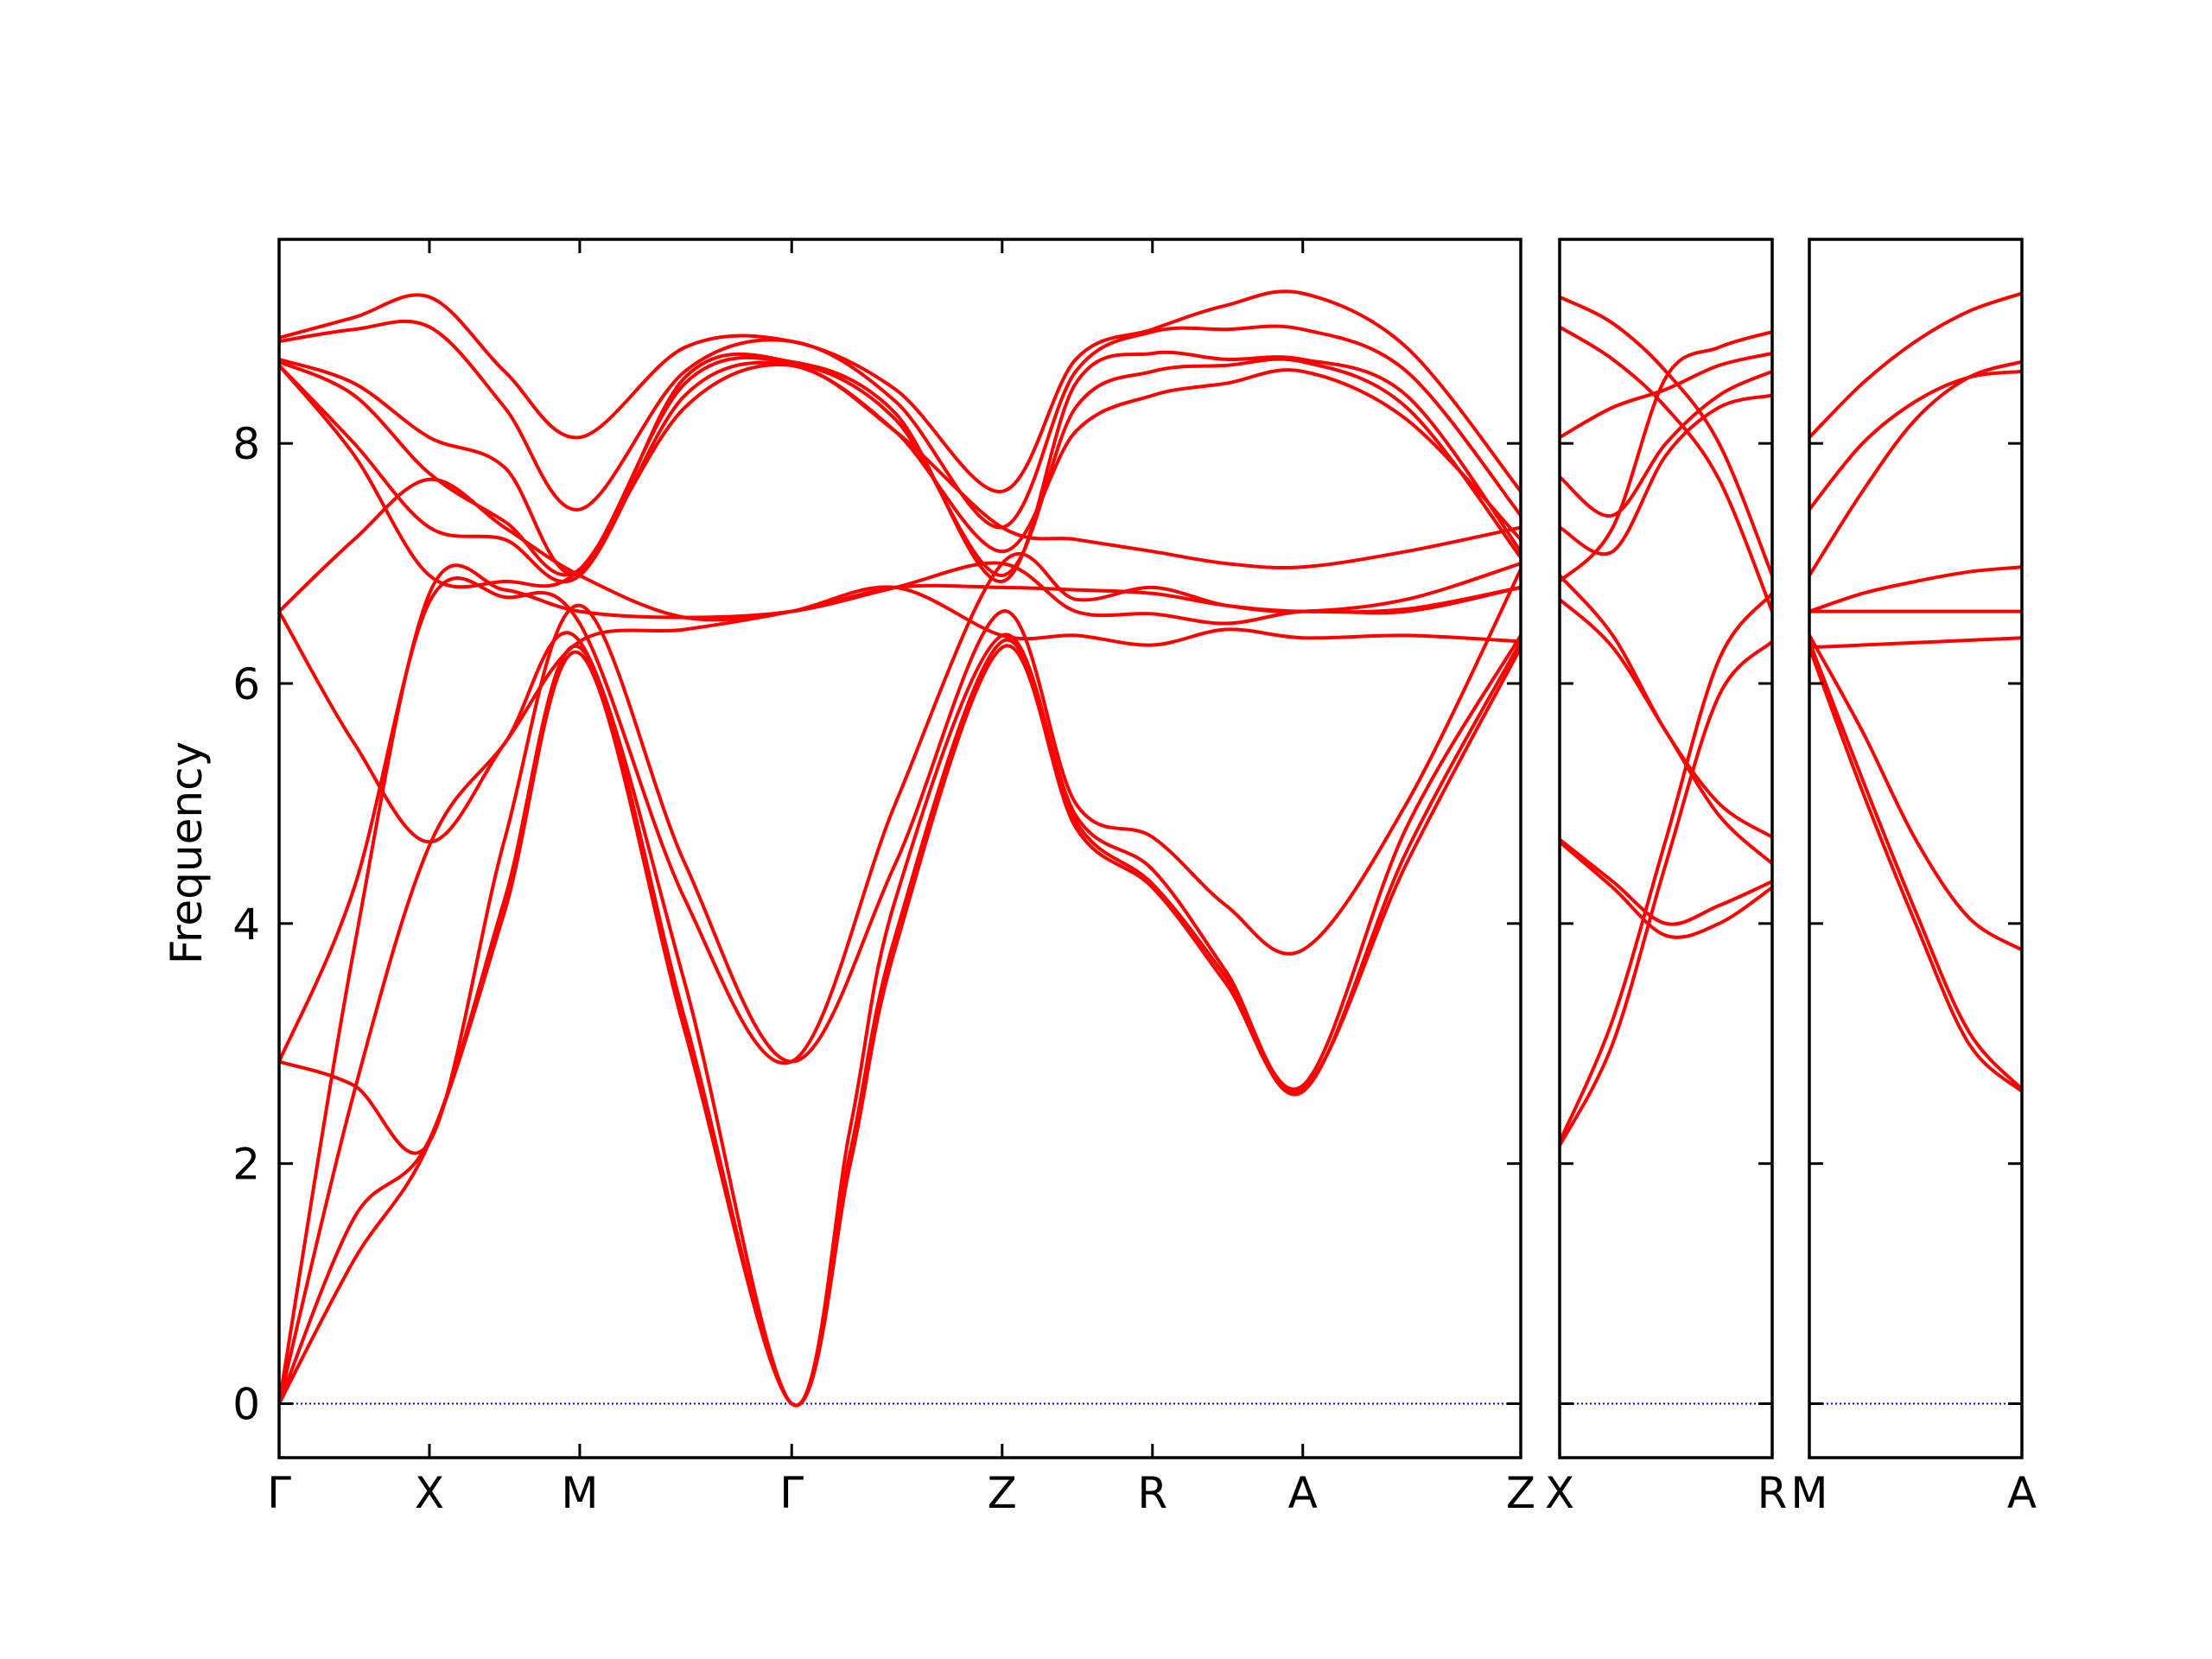 This screenshot has width=2212, height=1659. What do you see at coordinates (246, 1404) in the screenshot?
I see `y-tick-label: 0` at bounding box center [246, 1404].